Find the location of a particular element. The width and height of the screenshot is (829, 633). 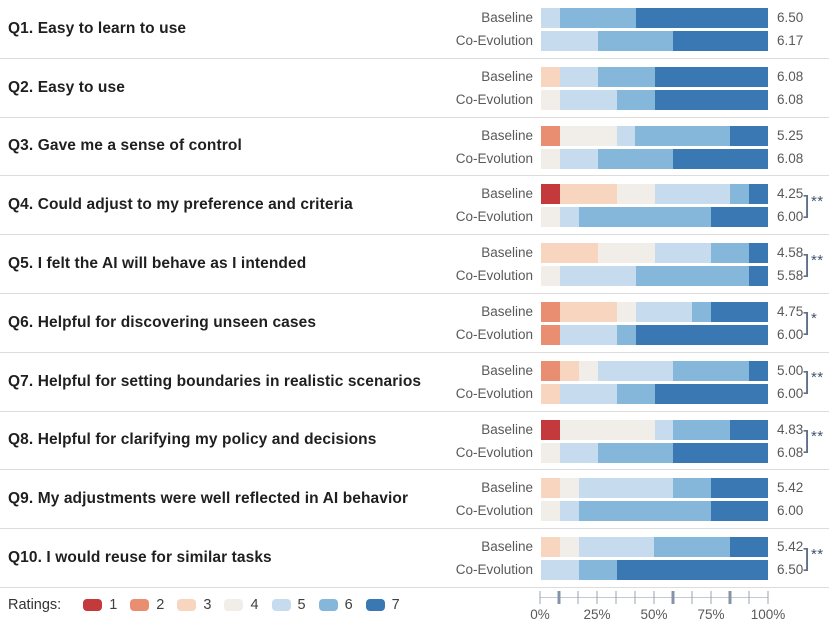

question-label-wrap: Q3. Gave me a sense of control is located at coordinates (125, 147).